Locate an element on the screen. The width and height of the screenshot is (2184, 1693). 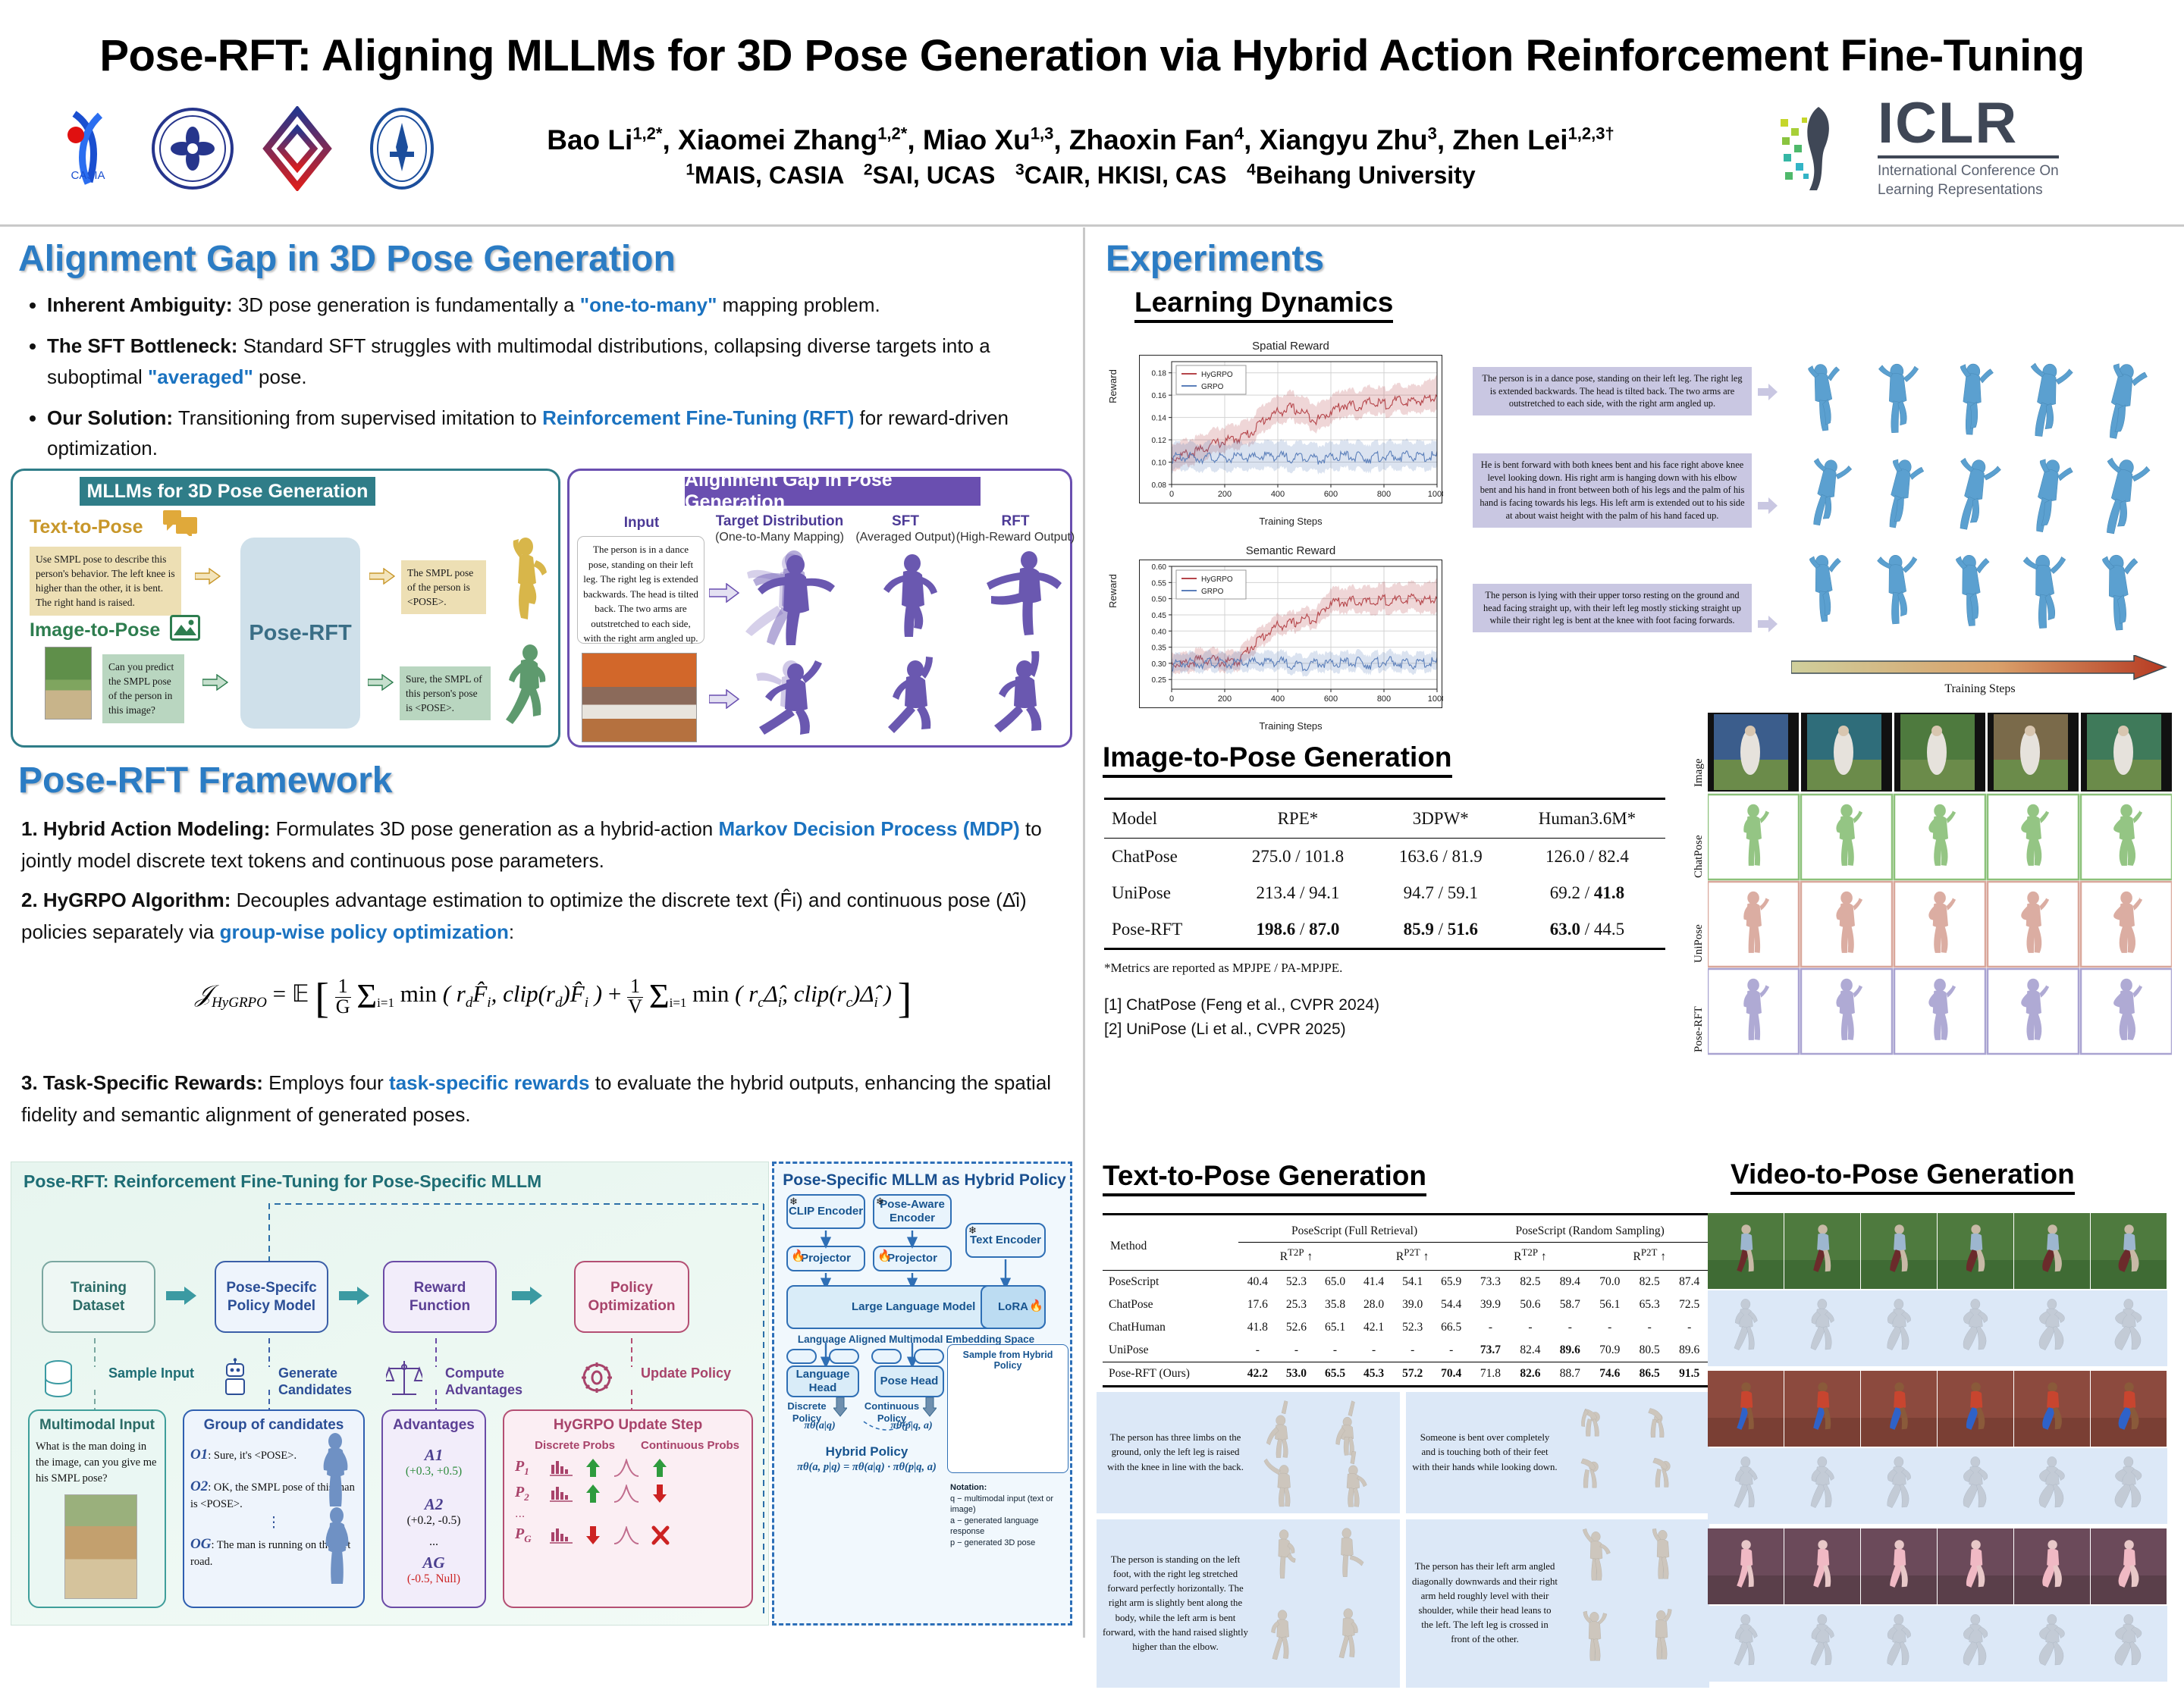
img-col-1: RPE* is located at coordinates (1298, 819).